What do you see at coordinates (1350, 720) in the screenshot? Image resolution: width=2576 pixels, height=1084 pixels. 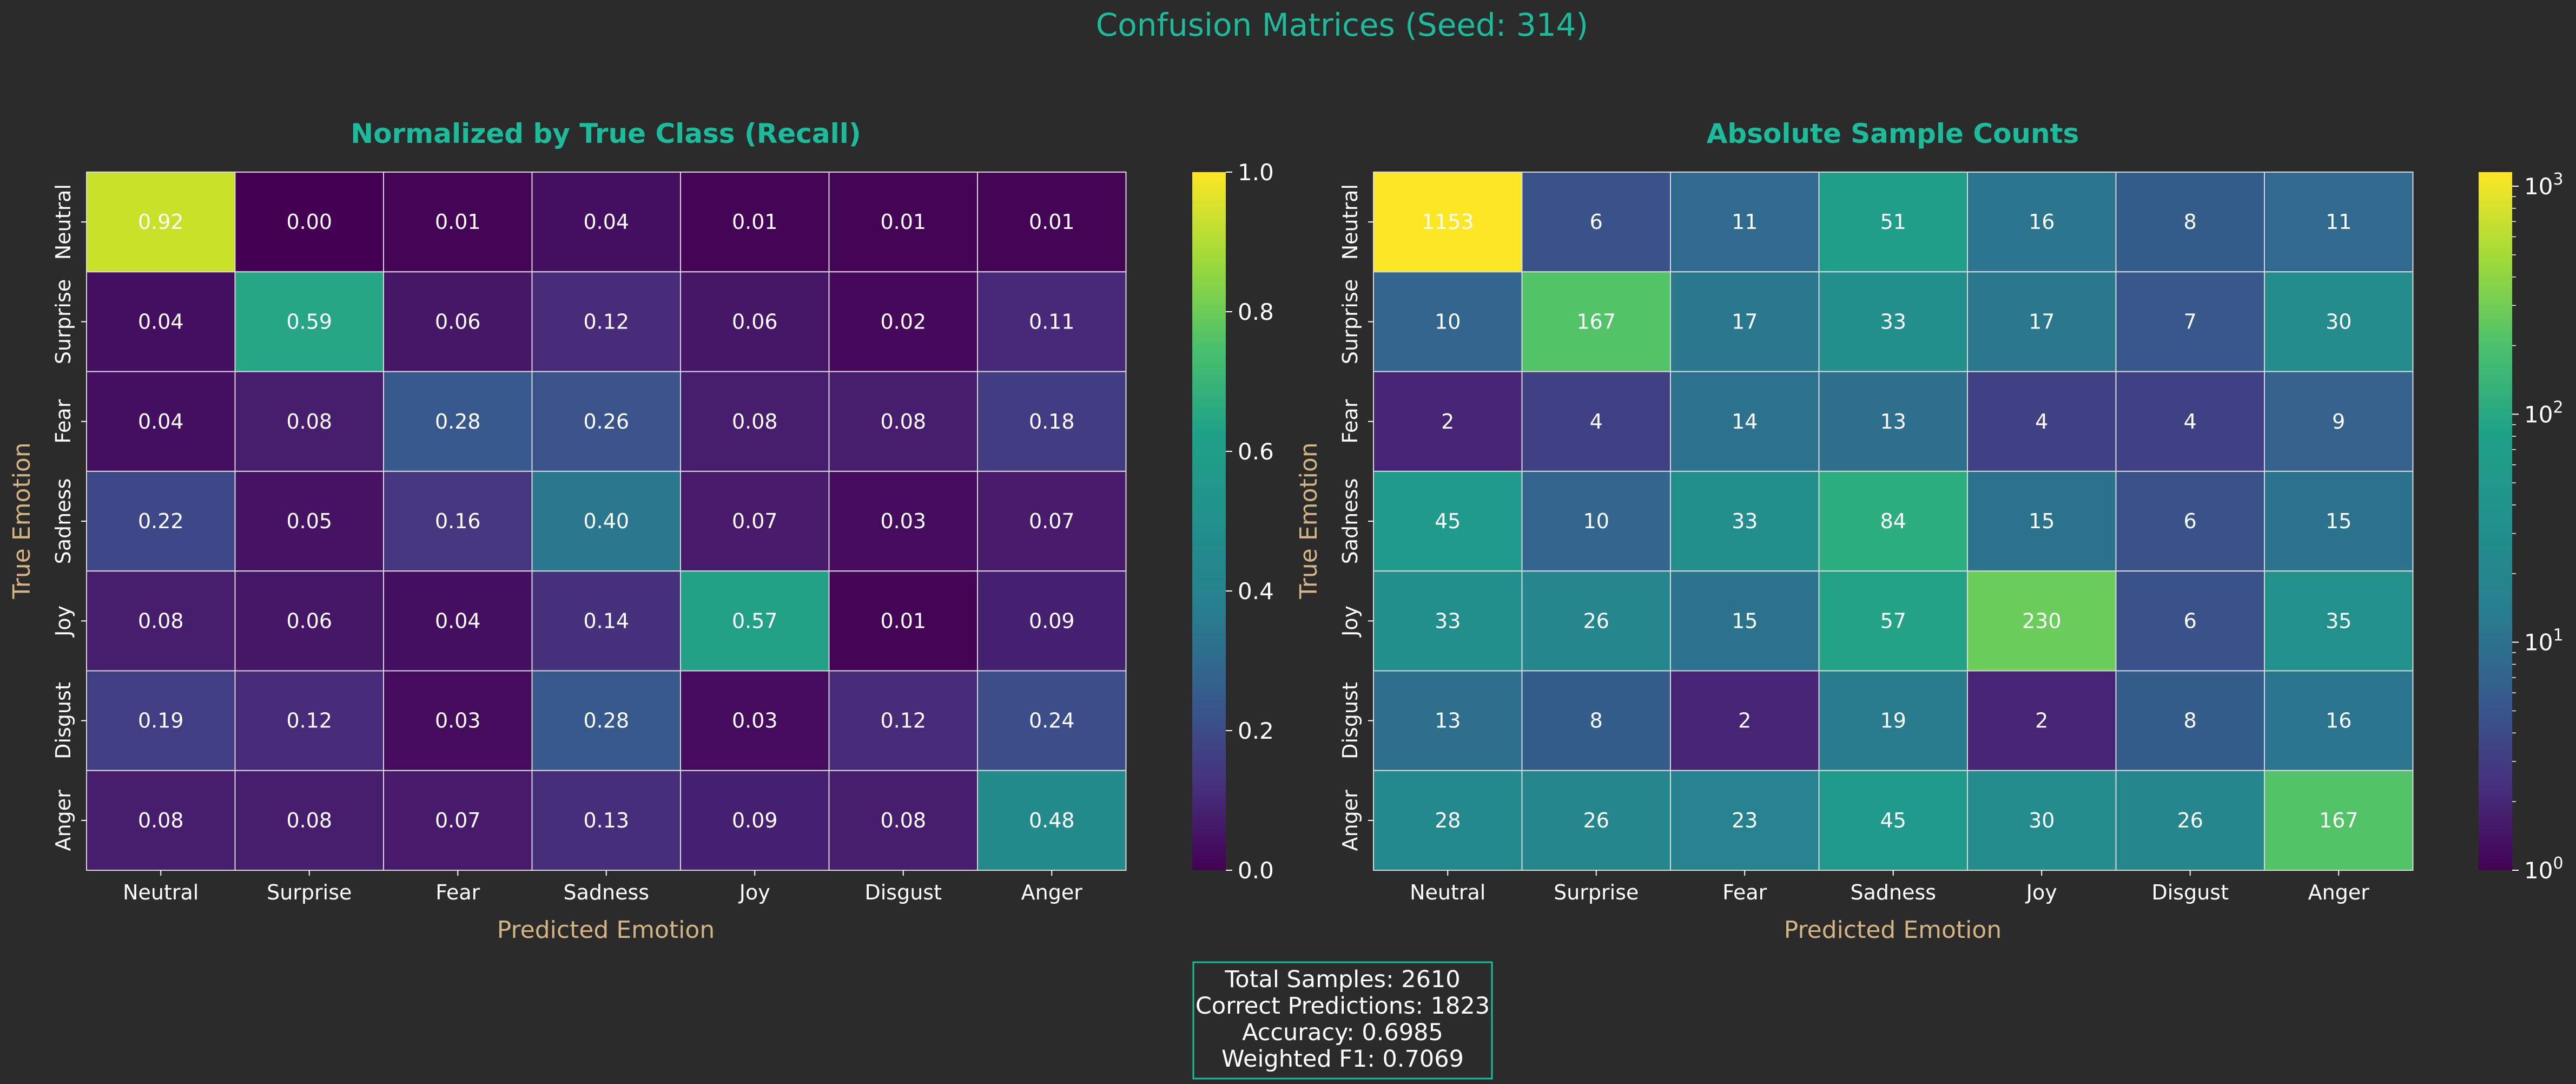 I see `y-tick-label: Disgust` at bounding box center [1350, 720].